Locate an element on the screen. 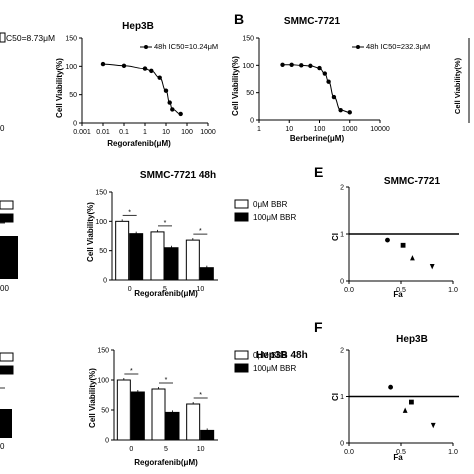 The height and width of the screenshot is (474, 474). hep3b-ci-panel: F Hep3B CI Fa is located at coordinates (371, 390).